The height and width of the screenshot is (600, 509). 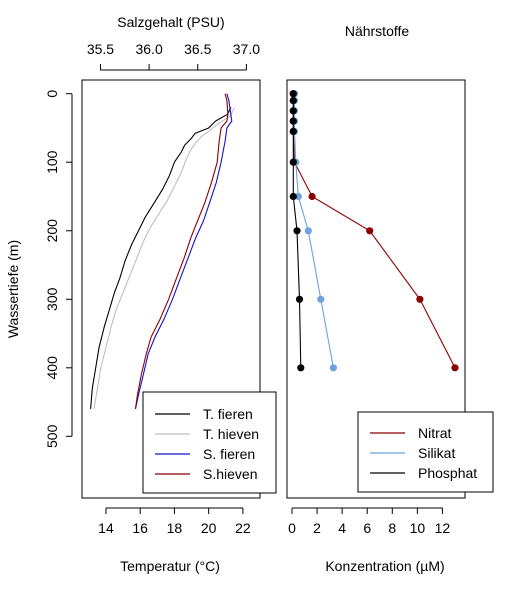 What do you see at coordinates (231, 434) in the screenshot?
I see `left-legend-label: T. hieven` at bounding box center [231, 434].